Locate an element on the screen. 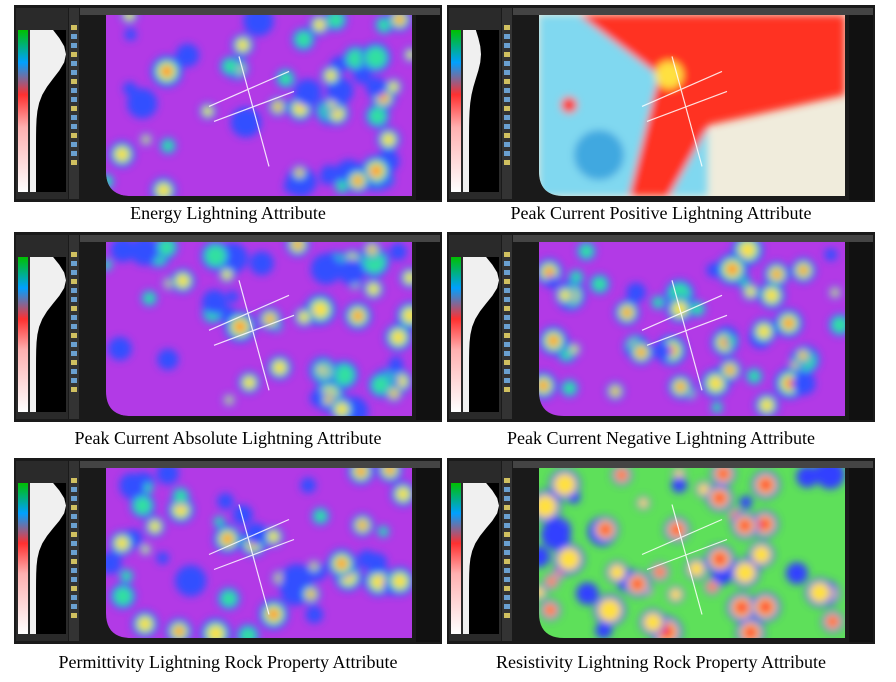  well-path is located at coordinates (684, 111).